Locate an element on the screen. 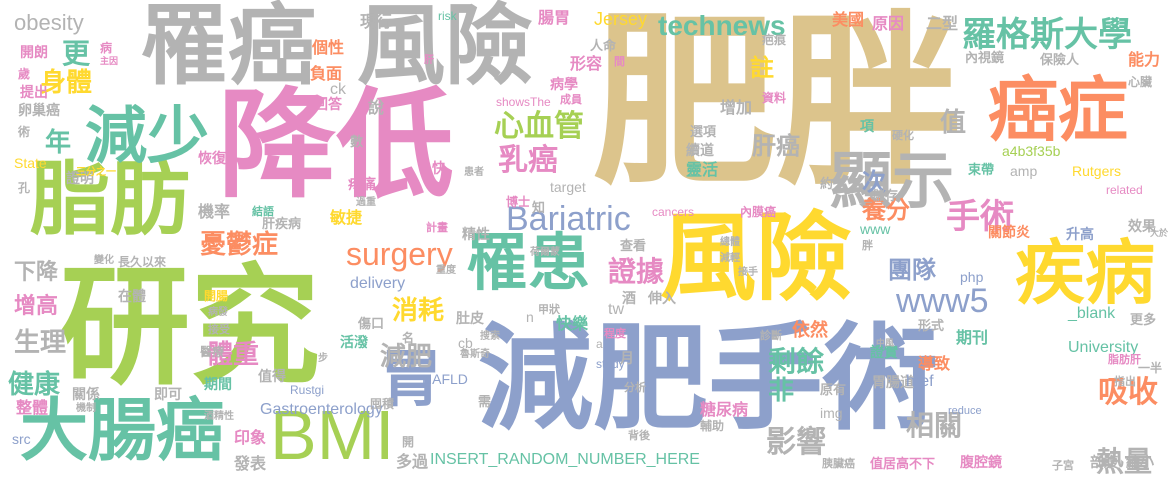 Image resolution: width=1175 pixels, height=482 pixels. word-fei-pang: 肥胖 is located at coordinates (777, 105).